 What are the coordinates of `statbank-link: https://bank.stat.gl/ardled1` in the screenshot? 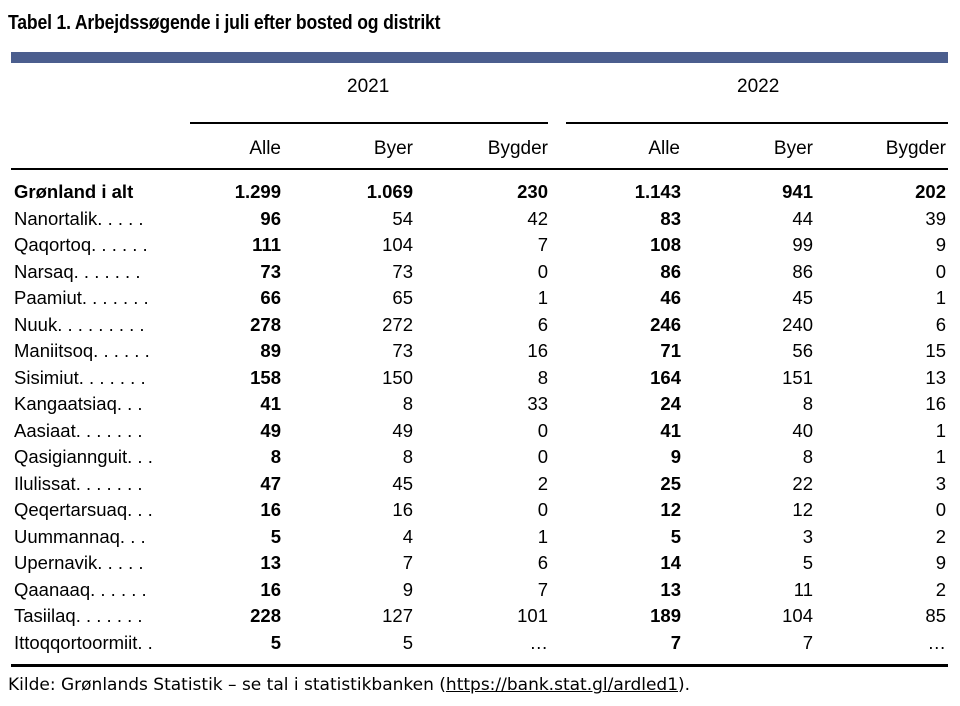 It's located at (562, 685).